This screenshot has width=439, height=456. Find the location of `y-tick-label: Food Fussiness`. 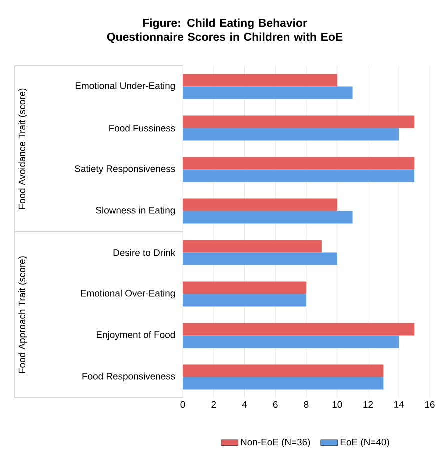

y-tick-label: Food Fussiness is located at coordinates (143, 128).